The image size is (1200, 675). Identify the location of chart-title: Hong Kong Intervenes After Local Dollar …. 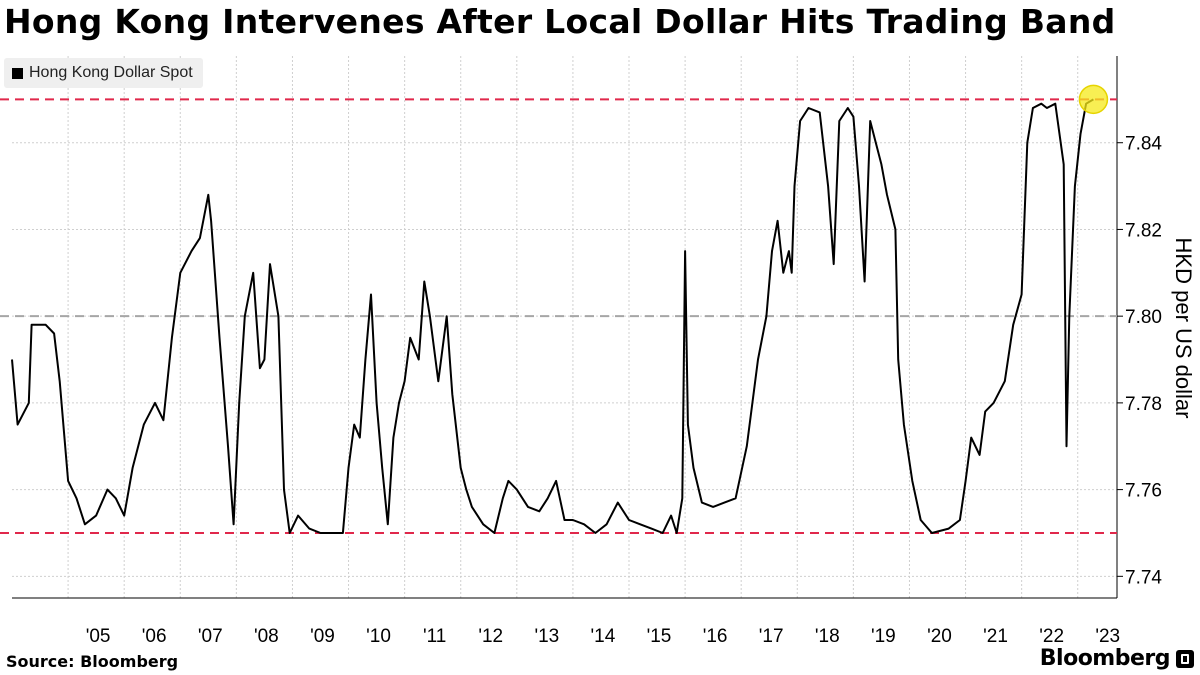
(560, 21).